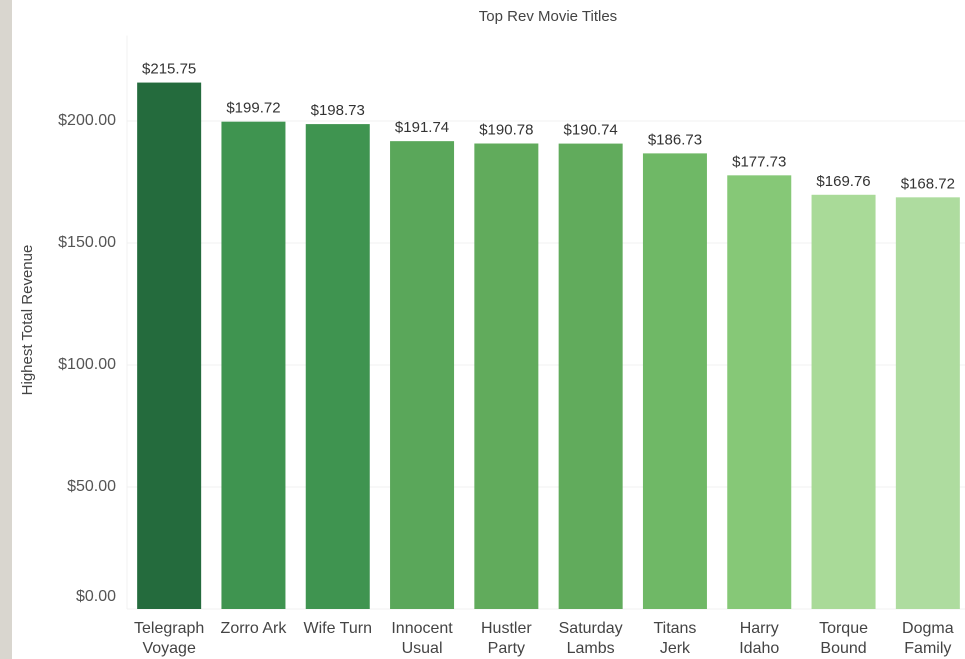  What do you see at coordinates (91, 486) in the screenshot?
I see `y-tick-label: $50.00` at bounding box center [91, 486].